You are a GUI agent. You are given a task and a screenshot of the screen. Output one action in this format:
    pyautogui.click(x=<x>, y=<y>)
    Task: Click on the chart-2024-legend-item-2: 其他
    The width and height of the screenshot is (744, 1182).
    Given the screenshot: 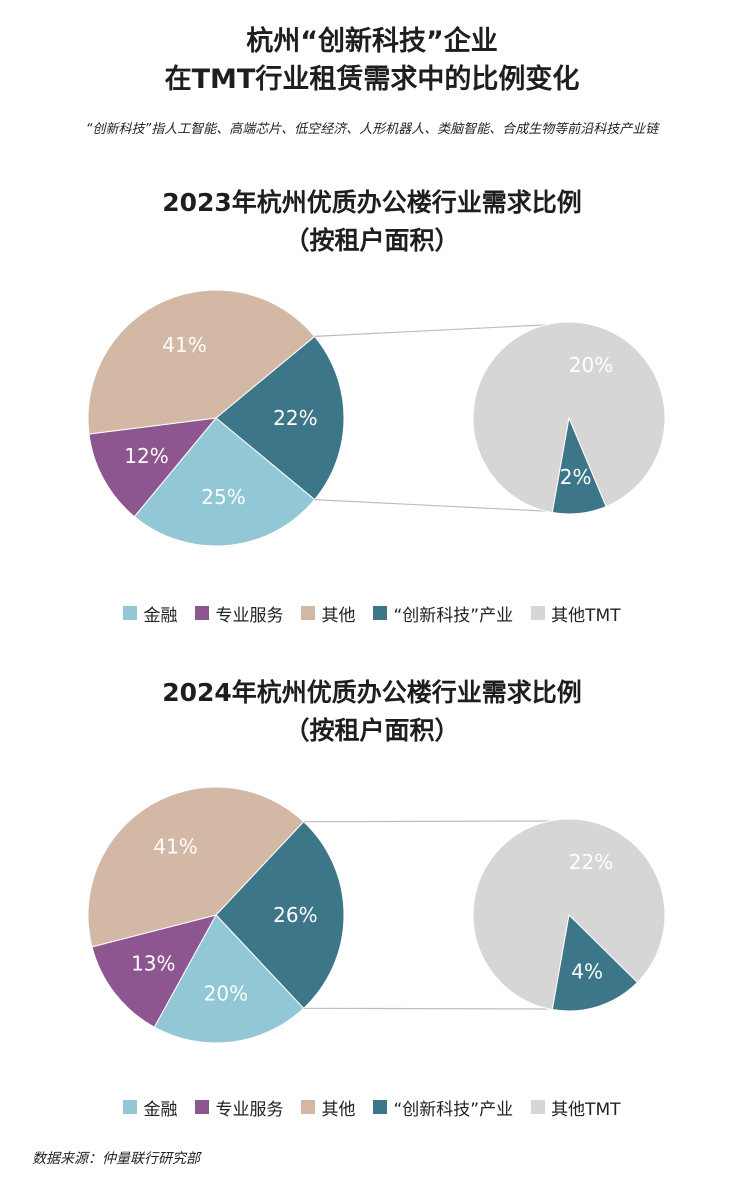 What is the action you would take?
    pyautogui.click(x=328, y=1107)
    